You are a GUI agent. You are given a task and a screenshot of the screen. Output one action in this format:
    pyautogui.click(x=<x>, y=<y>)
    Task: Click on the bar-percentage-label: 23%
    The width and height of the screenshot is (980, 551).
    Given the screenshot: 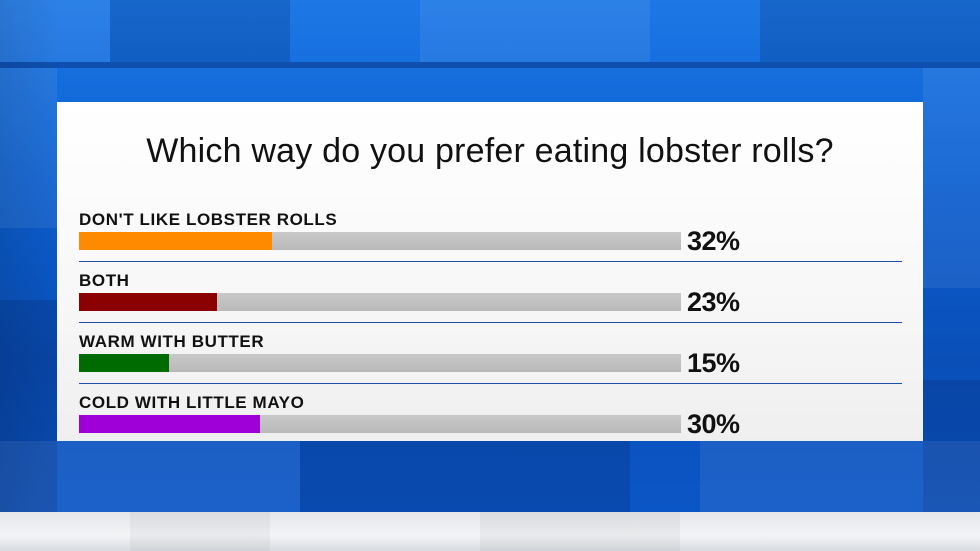 What is the action you would take?
    pyautogui.click(x=713, y=302)
    